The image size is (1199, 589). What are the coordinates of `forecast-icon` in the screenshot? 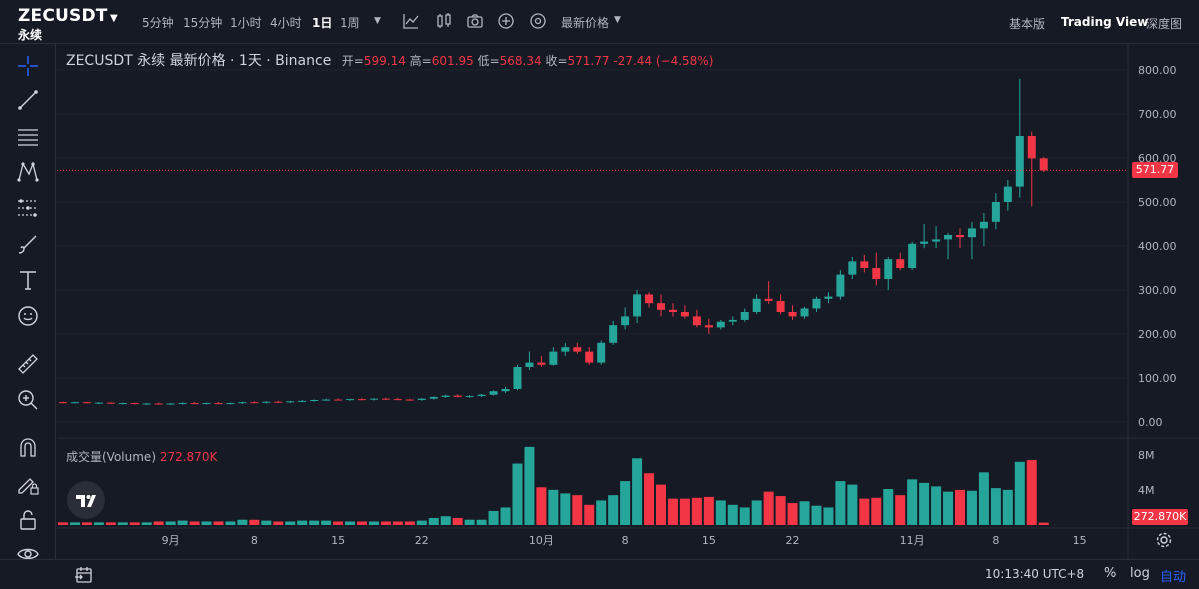 It's located at (28, 208).